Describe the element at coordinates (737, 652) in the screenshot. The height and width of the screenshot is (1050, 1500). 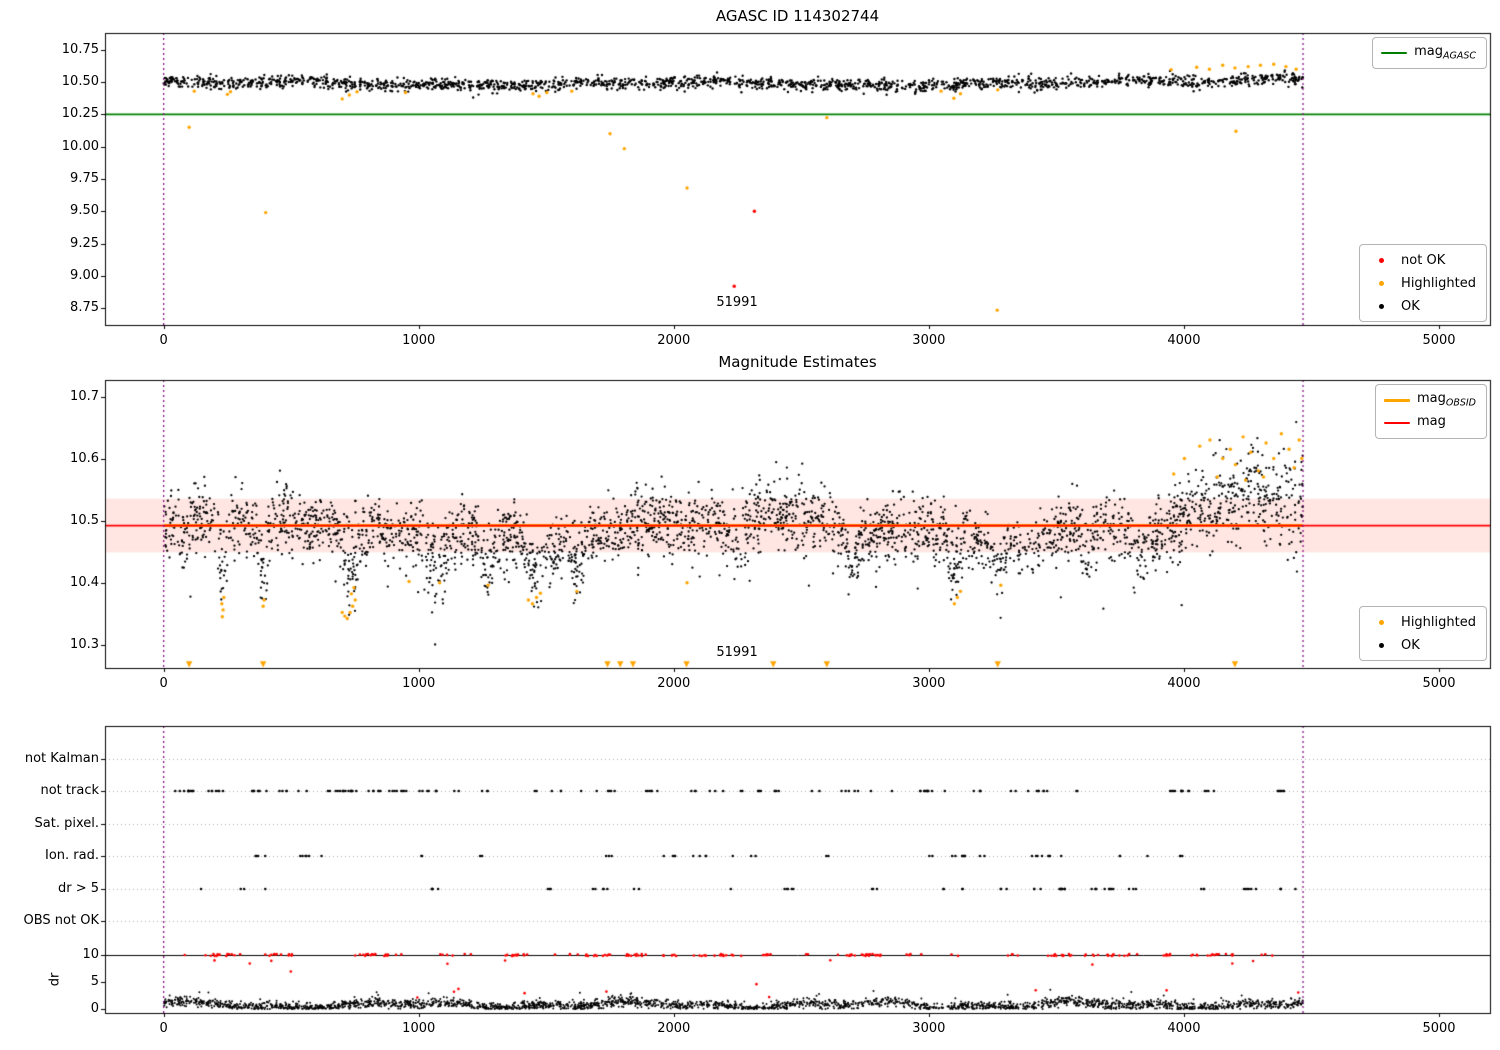
I see `plot2-obsid-annotation: 51991` at that location.